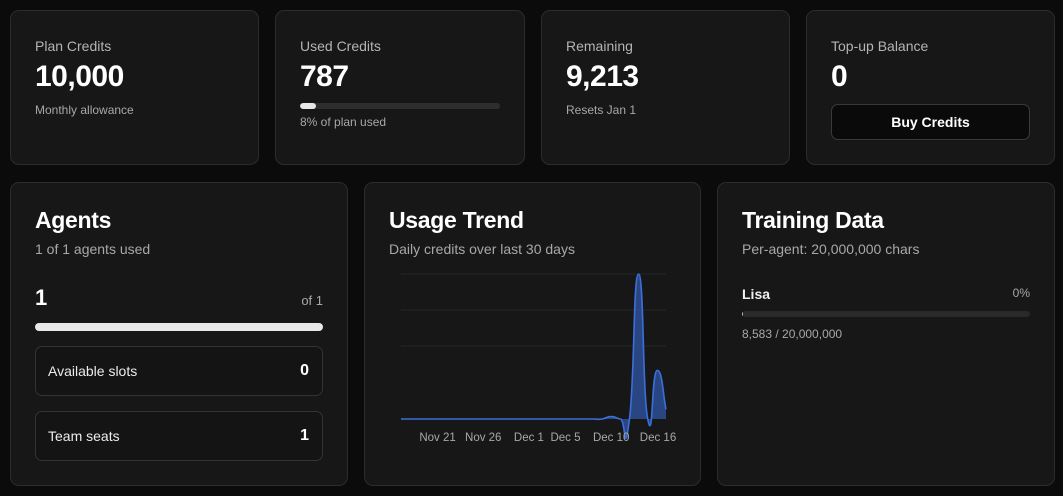  I want to click on x-tick-label: Dec 5, so click(565, 438).